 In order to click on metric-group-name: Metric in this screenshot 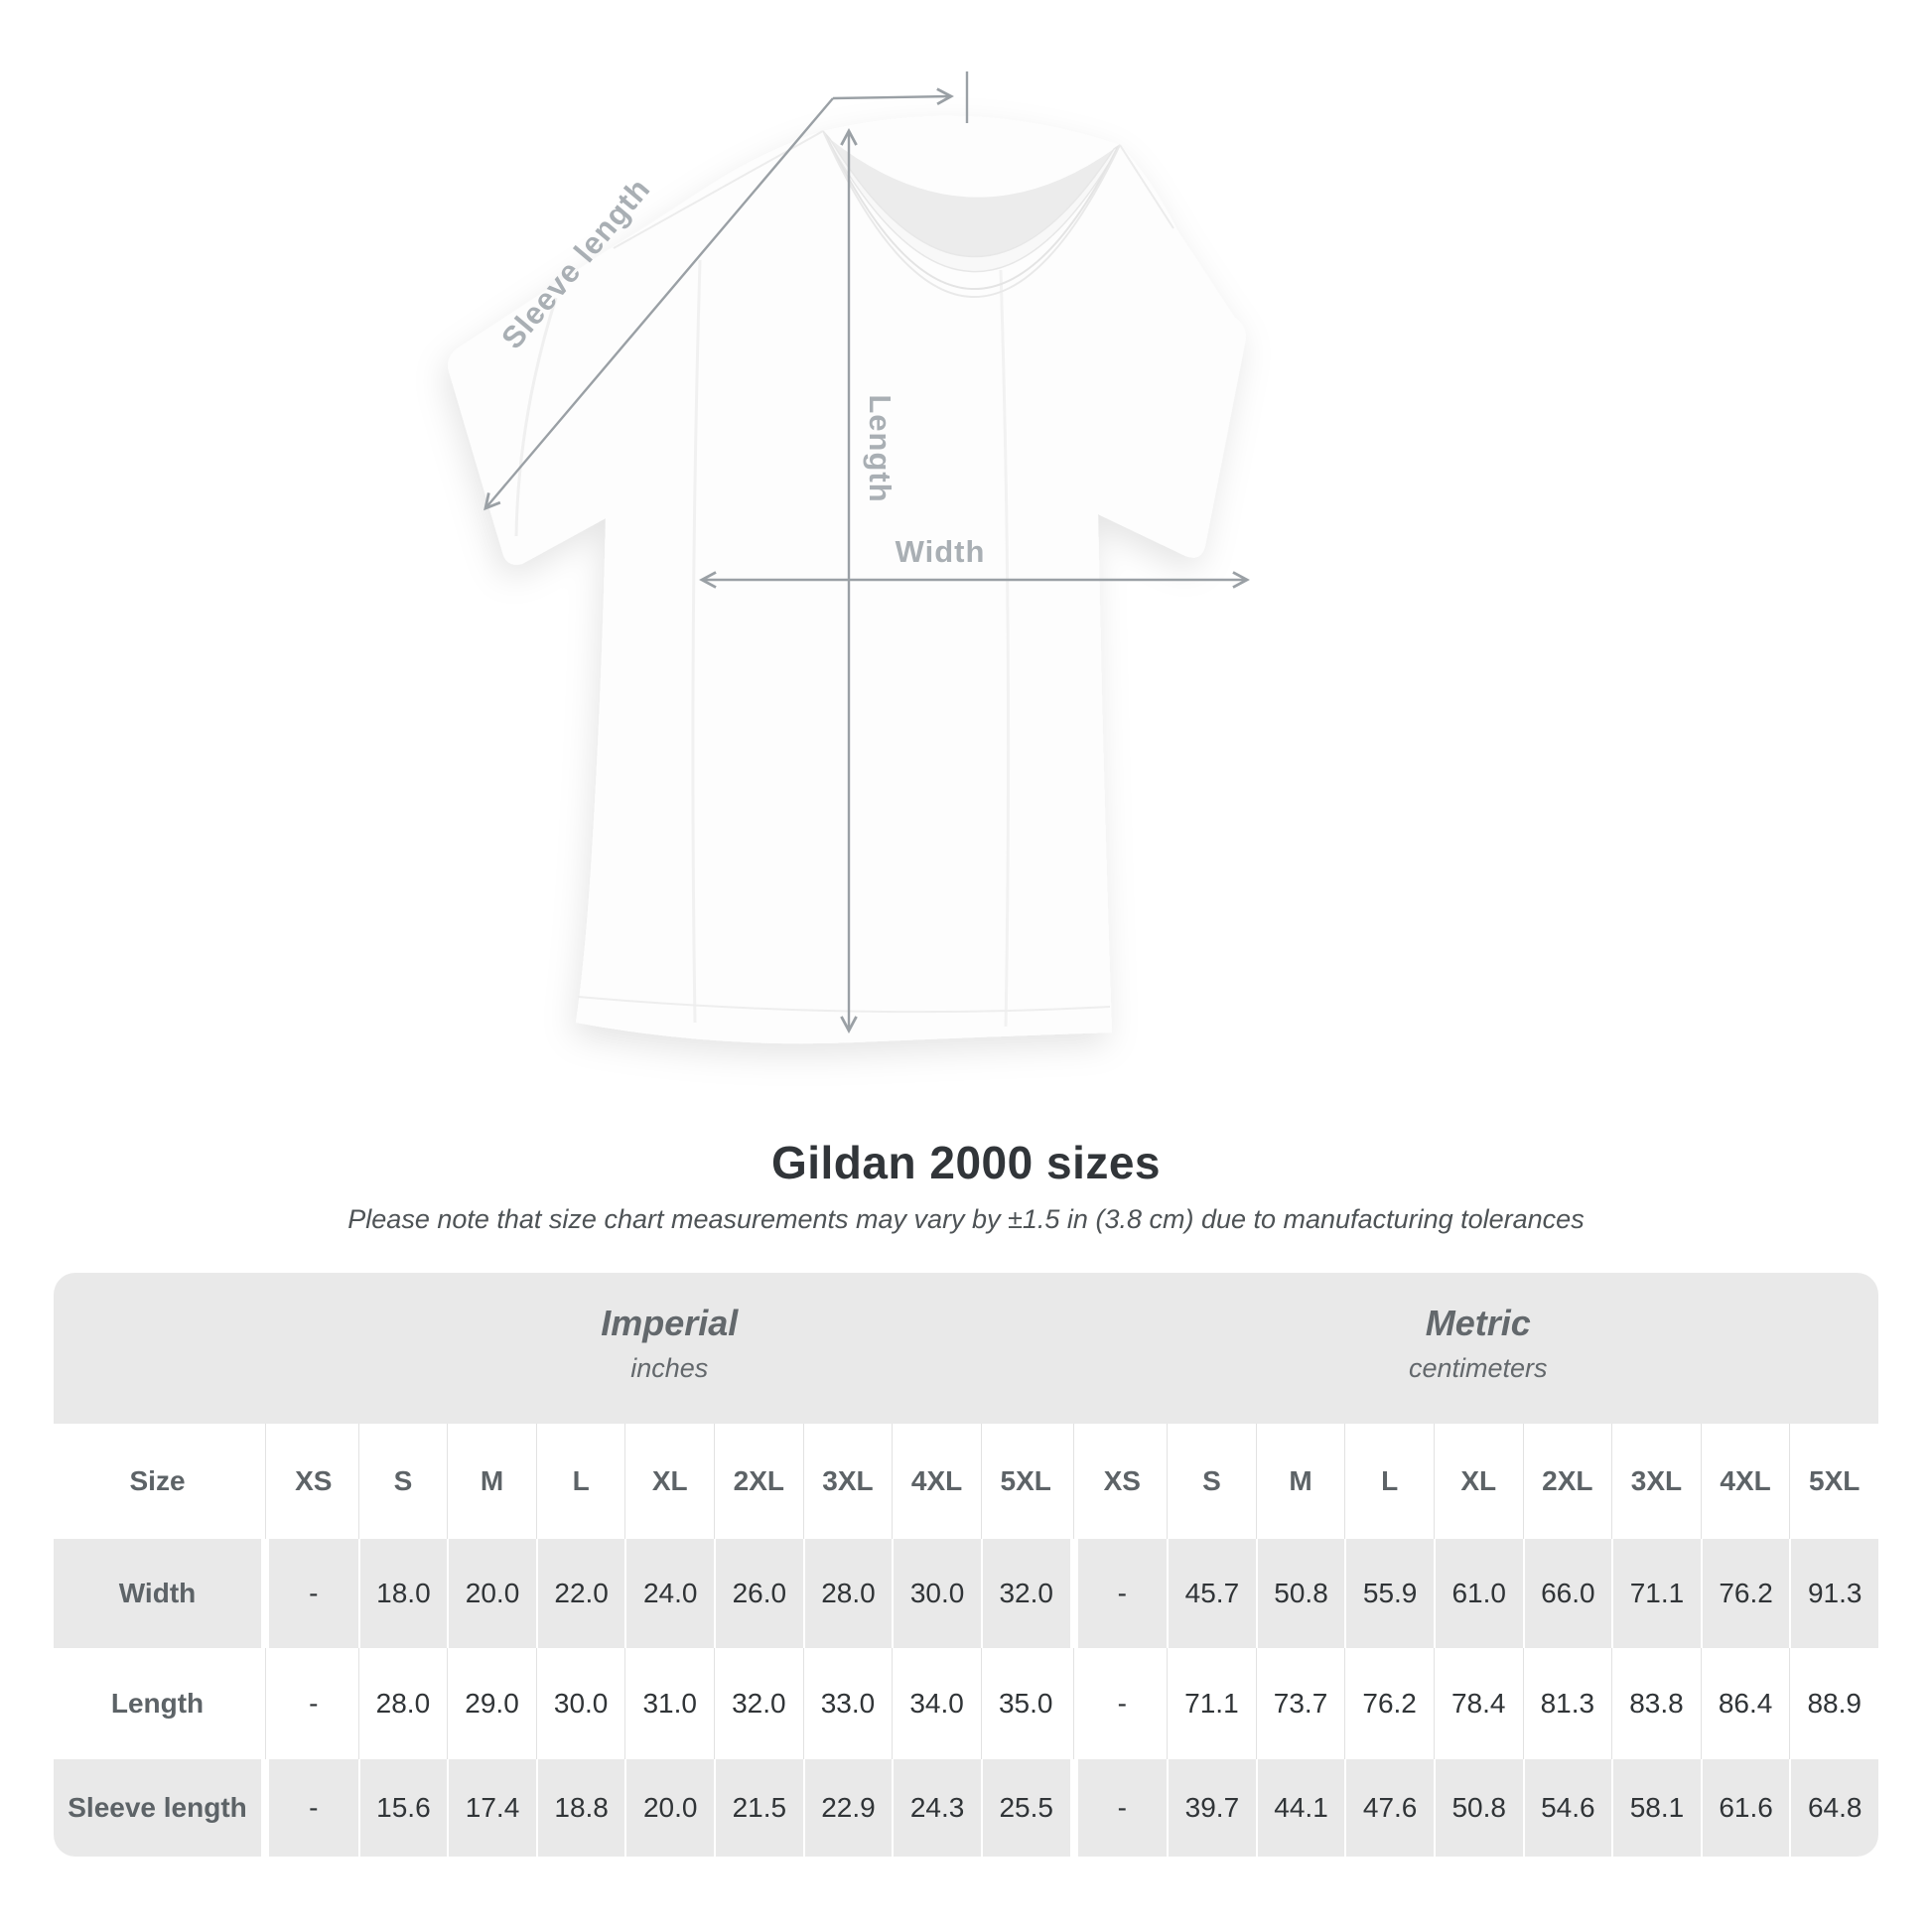, I will do `click(1478, 1323)`.